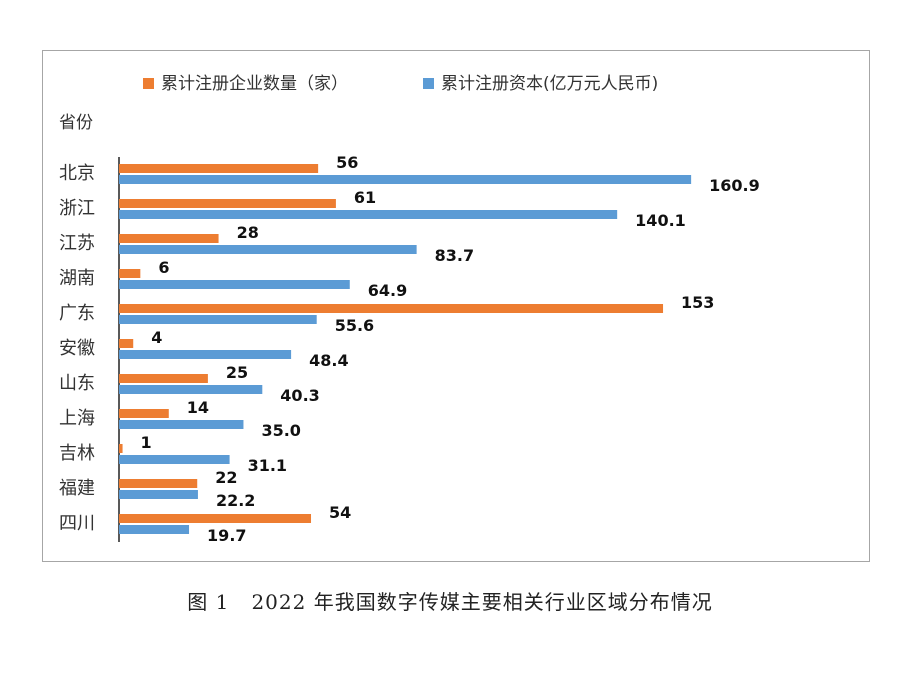  Describe the element at coordinates (146, 442) in the screenshot. I see `data-label-enterprise-count: 1` at that location.